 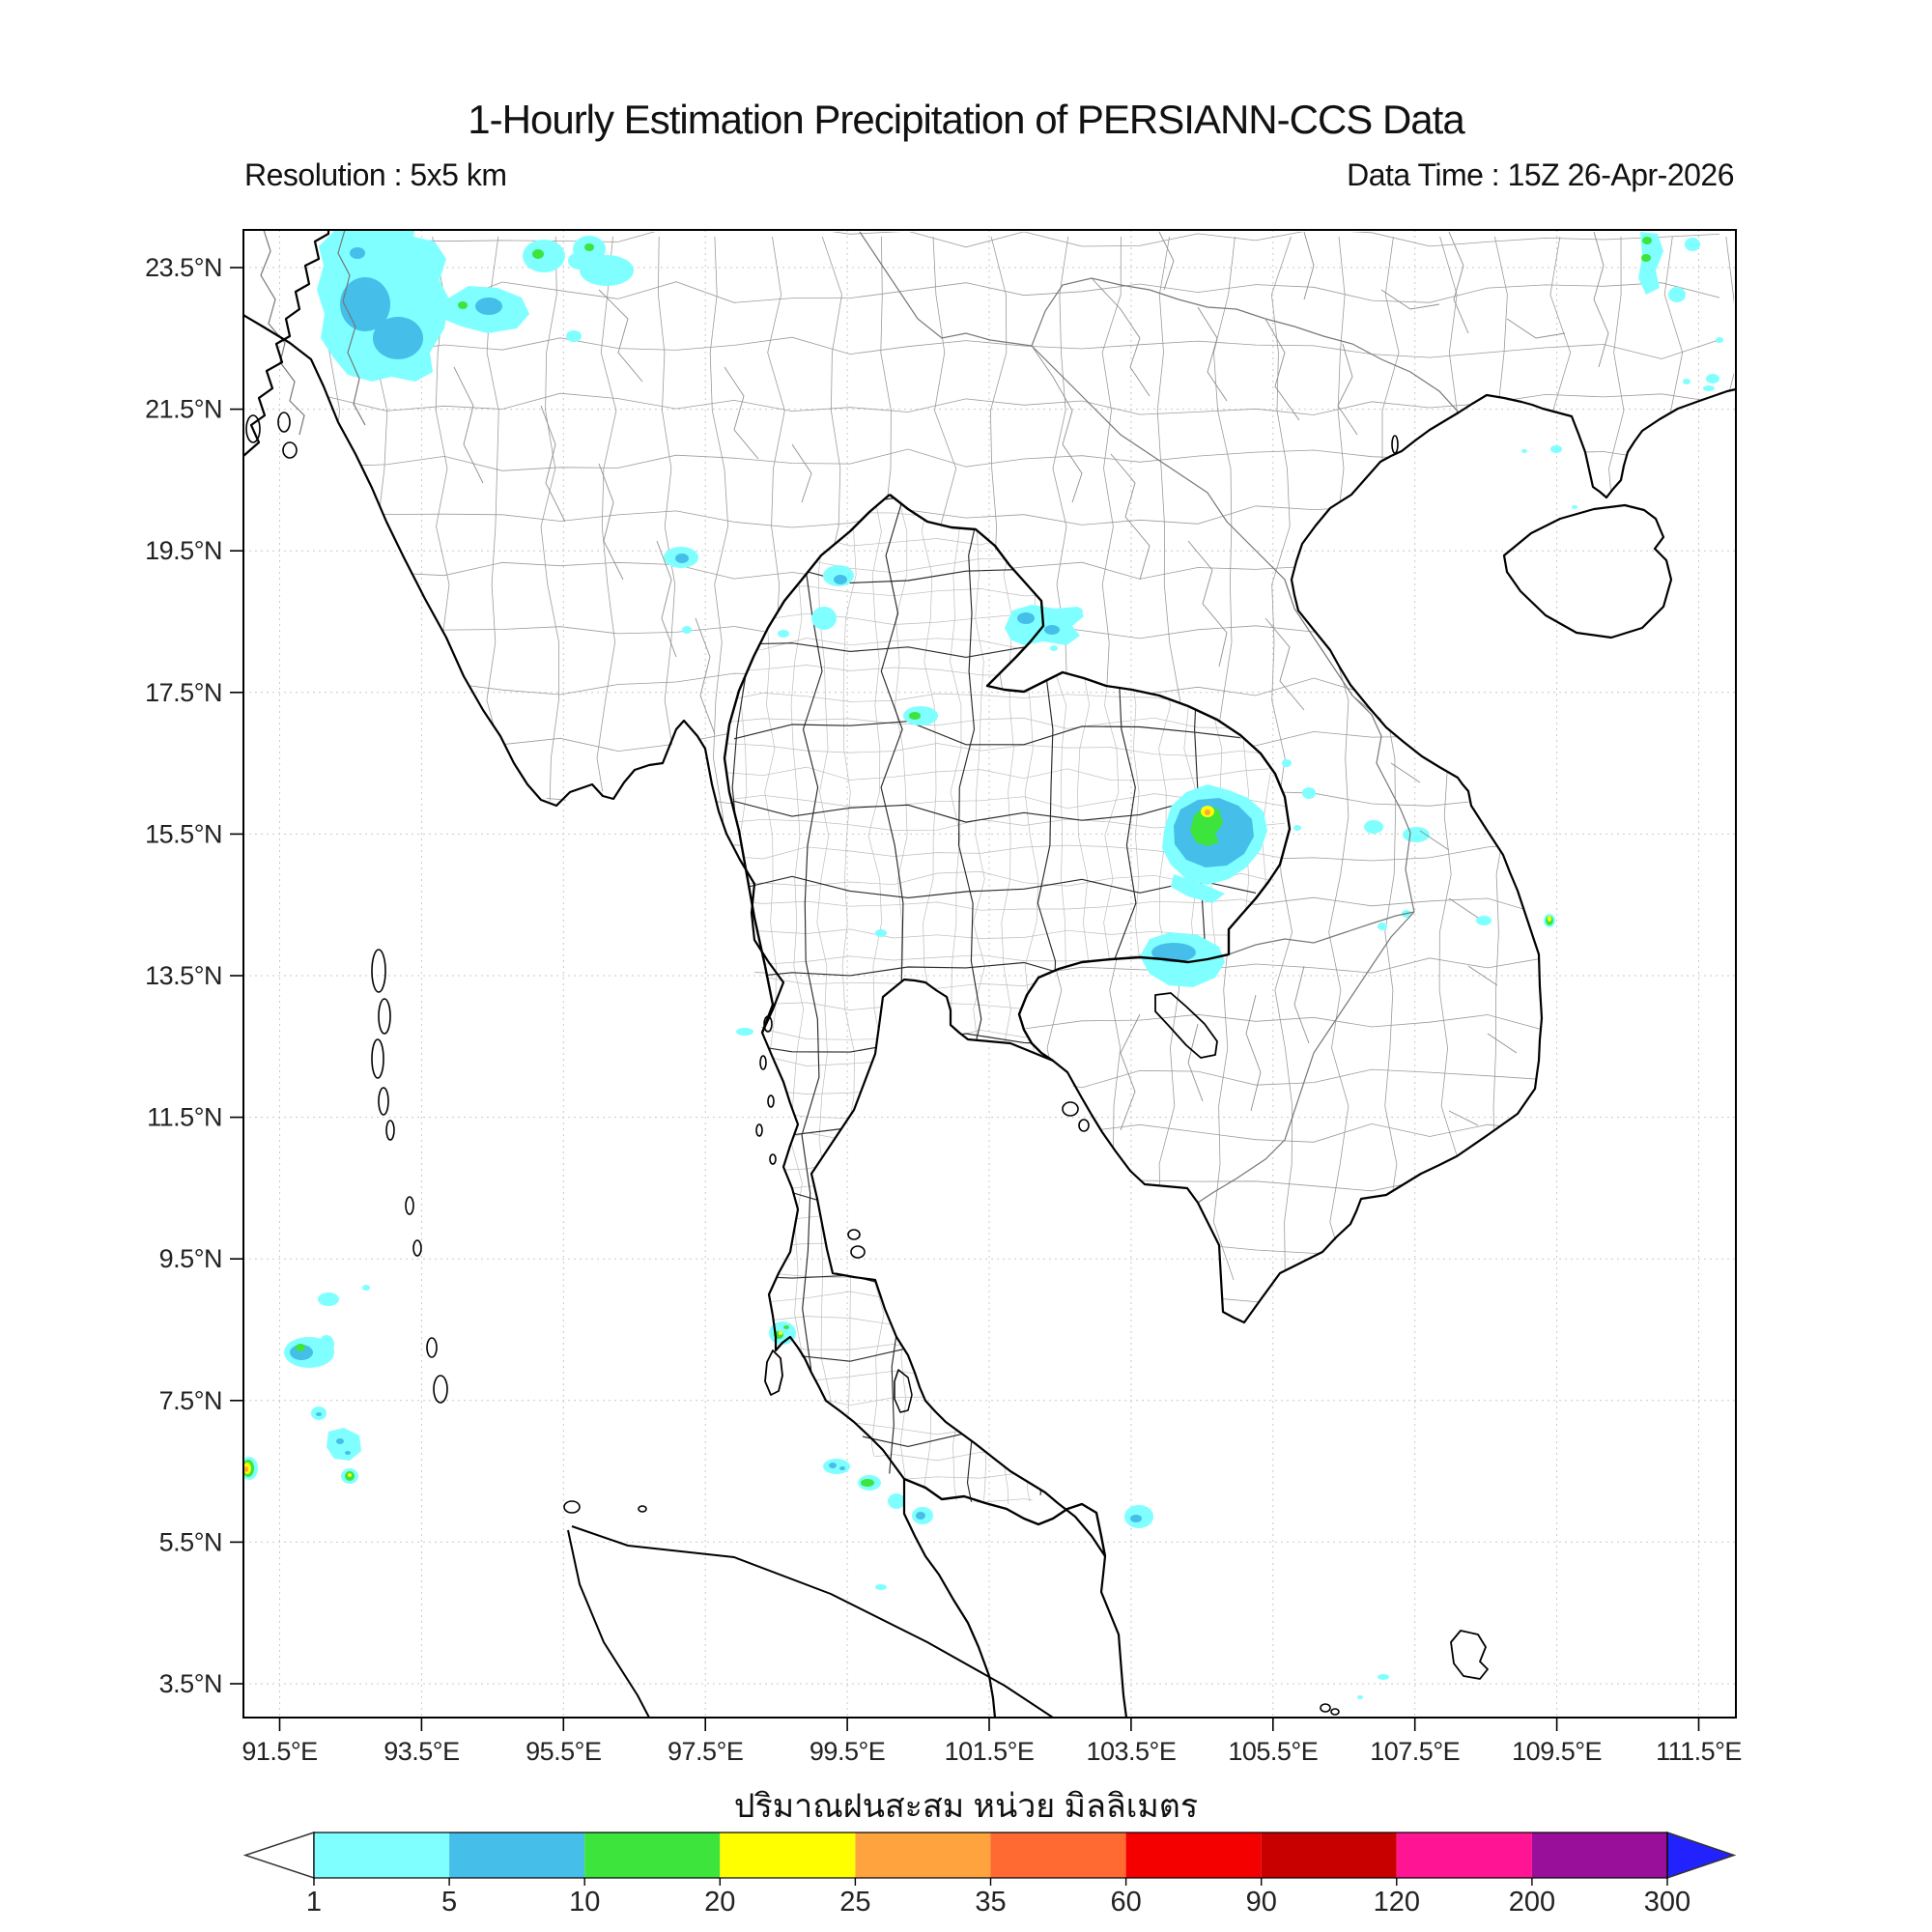 I want to click on x-tick-label: 97.5°E, so click(x=705, y=1751).